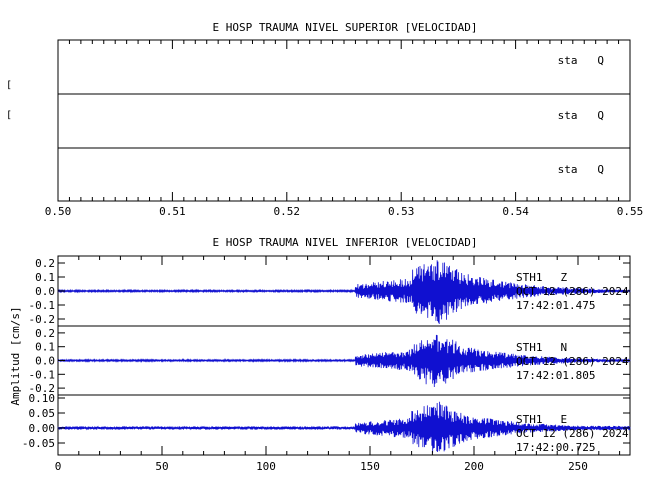 The width and height of the screenshot is (650, 500). I want to click on station-label-z: STH1 Z, so click(542, 277).